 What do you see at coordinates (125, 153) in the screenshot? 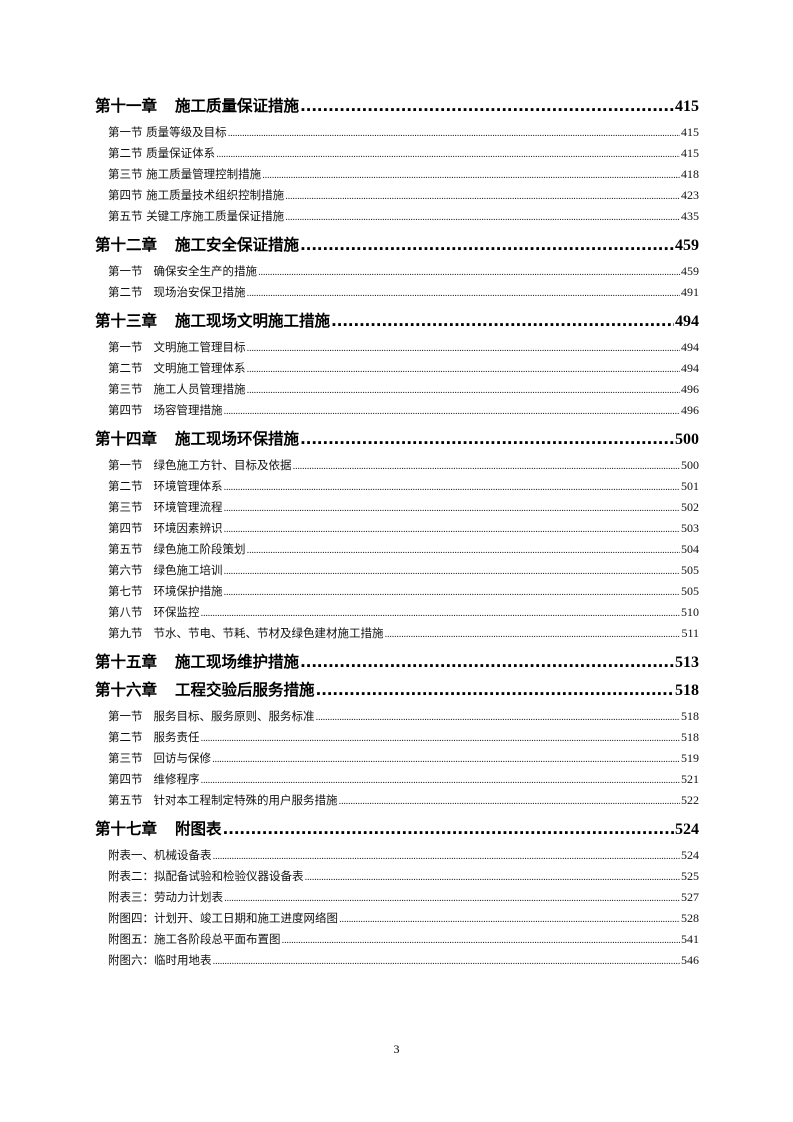
I see `entry-label: 第二节` at bounding box center [125, 153].